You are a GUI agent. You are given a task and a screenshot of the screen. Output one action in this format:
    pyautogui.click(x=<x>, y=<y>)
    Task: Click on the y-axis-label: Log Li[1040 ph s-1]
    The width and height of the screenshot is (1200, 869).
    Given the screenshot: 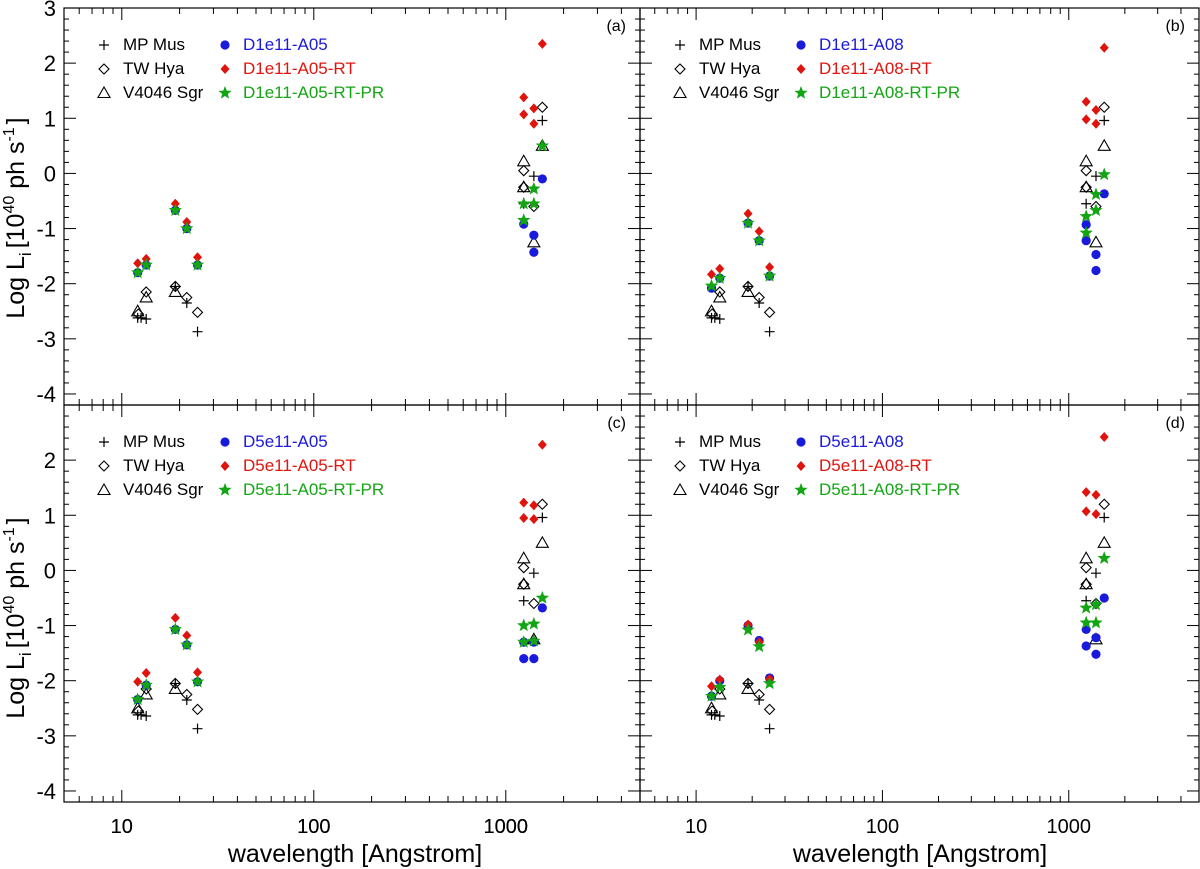 What is the action you would take?
    pyautogui.click(x=18, y=217)
    